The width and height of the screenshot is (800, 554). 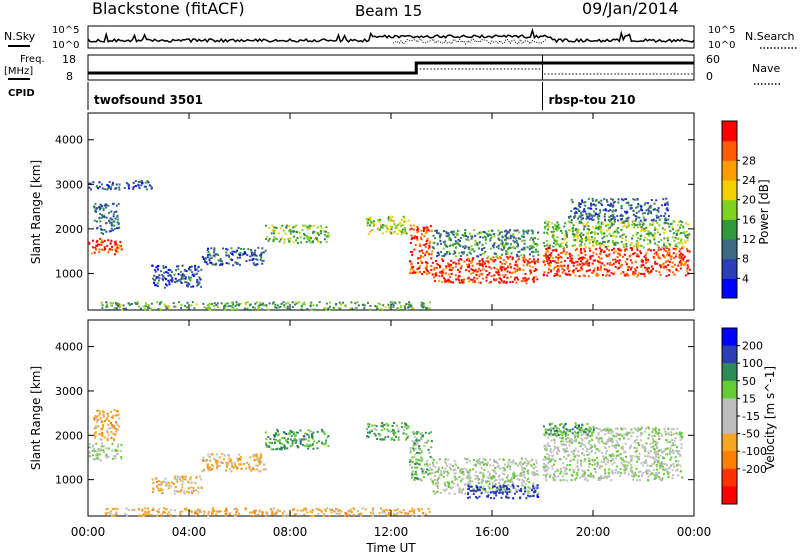 What do you see at coordinates (749, 239) in the screenshot?
I see `colorbar-tick-label: 12` at bounding box center [749, 239].